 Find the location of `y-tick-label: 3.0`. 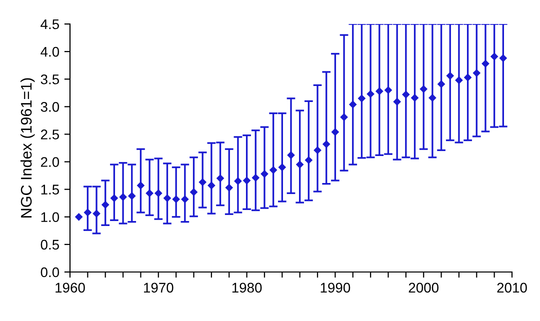

y-tick-label: 3.0 is located at coordinates (50, 107).